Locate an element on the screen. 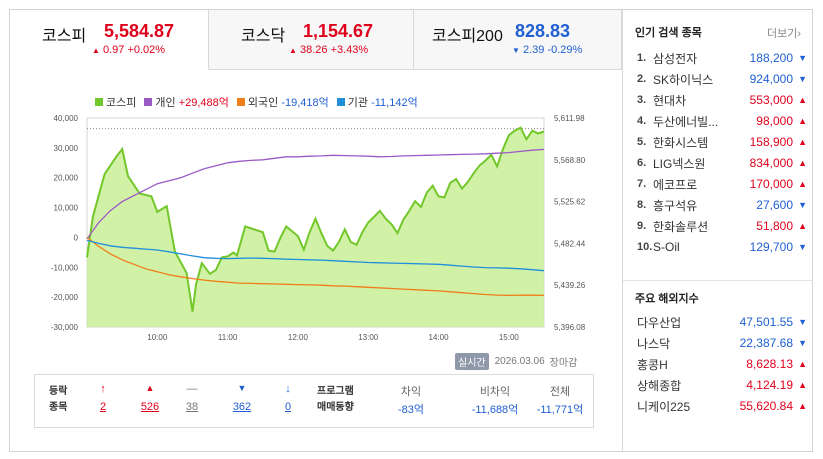 This screenshot has width=823, height=459. popular-item: 1. 삼성전자 188,200 ▼ is located at coordinates (722, 58).